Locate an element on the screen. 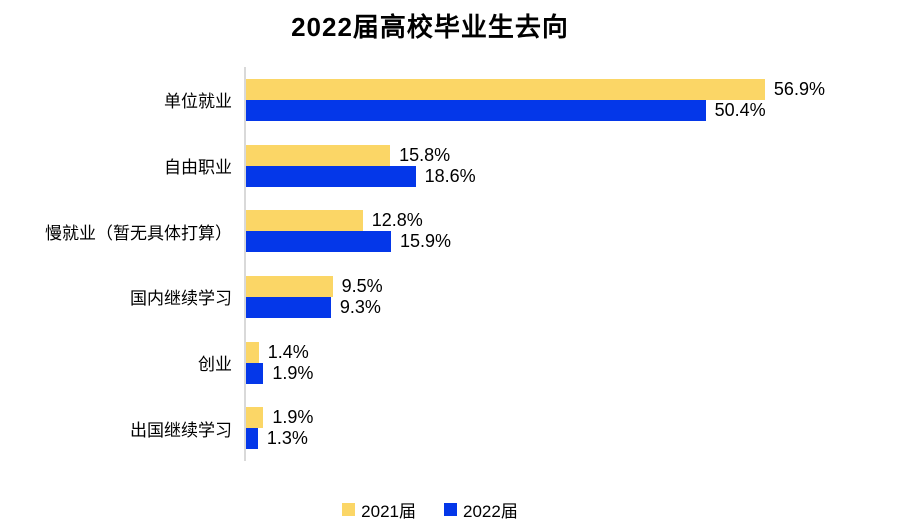 The height and width of the screenshot is (531, 904). bar-line-2021: 56.9% is located at coordinates (575, 89).